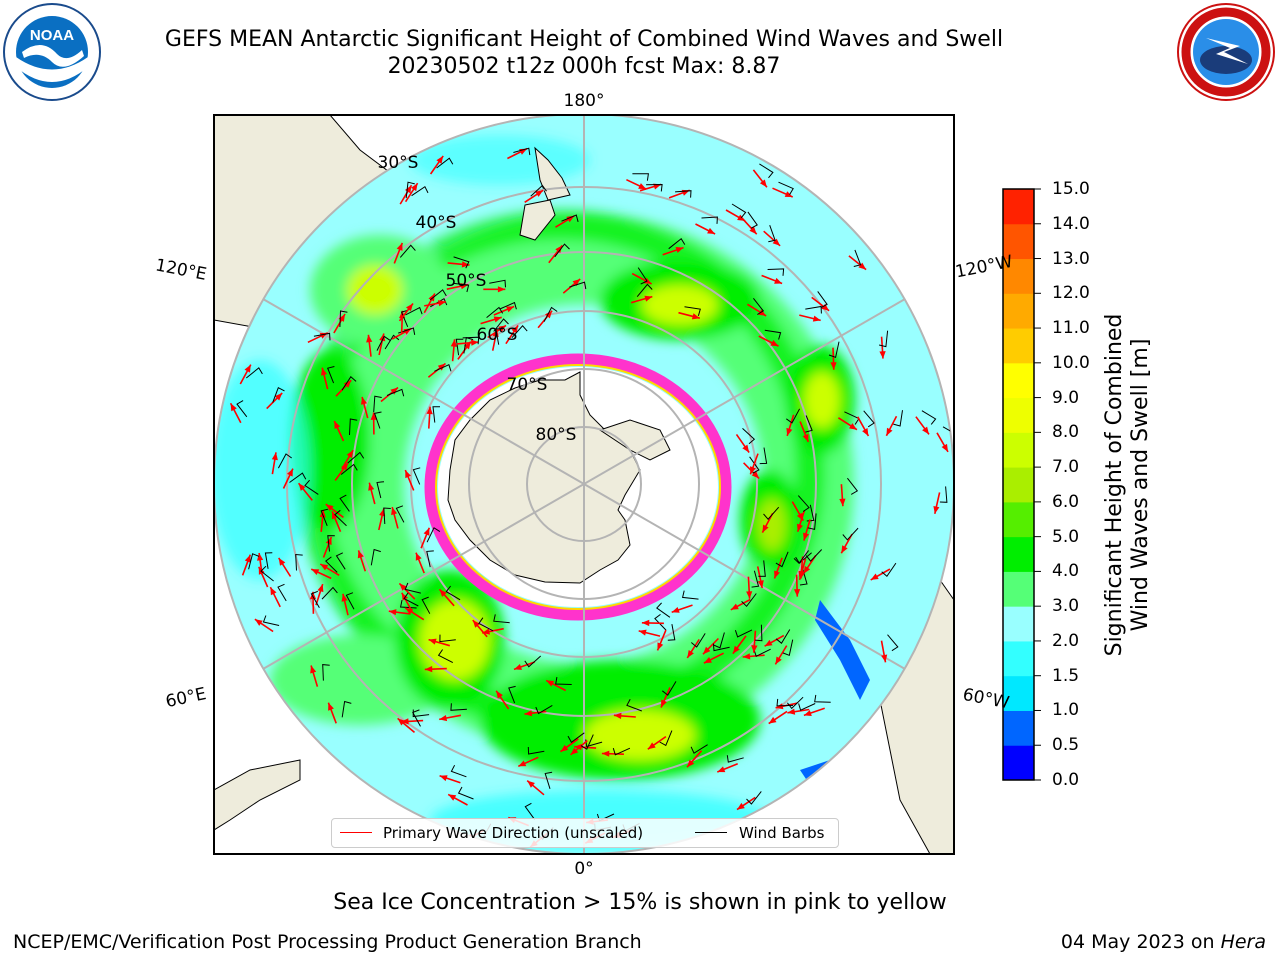 The image size is (1280, 960). Describe the element at coordinates (1114, 485) in the screenshot. I see `colorbar-label-line1: Significant Height of Combined` at that location.